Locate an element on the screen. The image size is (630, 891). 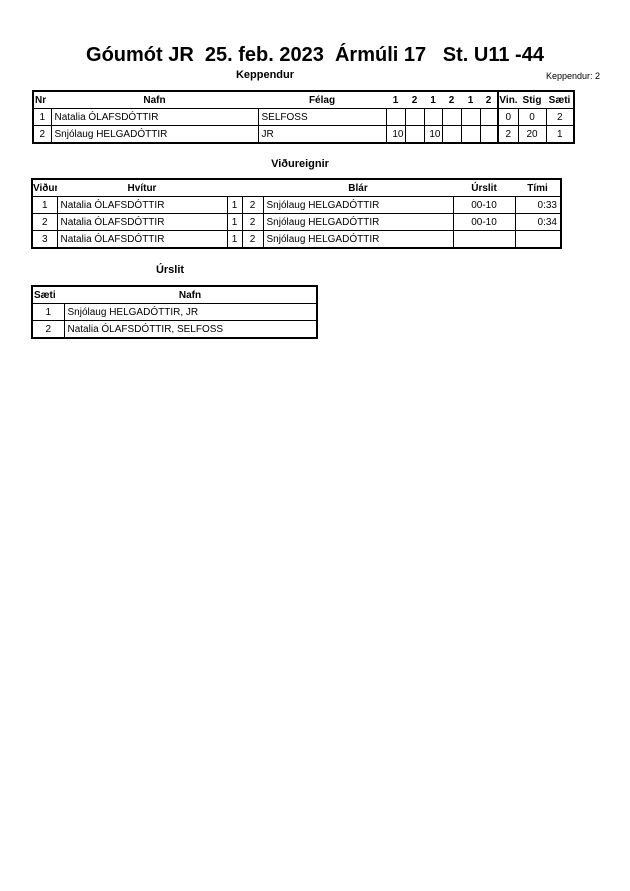
cell-nafn: Natalia ÓLAFSDÓTTIR is located at coordinates (154, 117).